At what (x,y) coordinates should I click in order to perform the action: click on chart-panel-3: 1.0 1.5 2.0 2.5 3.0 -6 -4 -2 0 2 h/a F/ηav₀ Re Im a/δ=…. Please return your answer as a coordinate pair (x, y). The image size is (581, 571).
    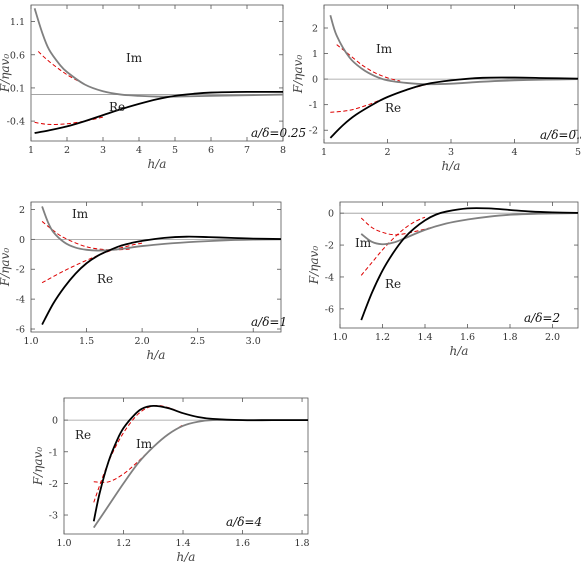
    Looking at the image, I should click on (143, 281).